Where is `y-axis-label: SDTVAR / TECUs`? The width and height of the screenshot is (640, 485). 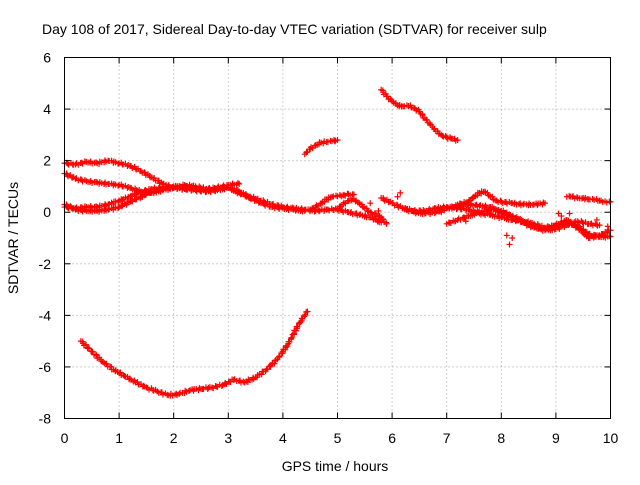
y-axis-label: SDTVAR / TECUs is located at coordinates (13, 238).